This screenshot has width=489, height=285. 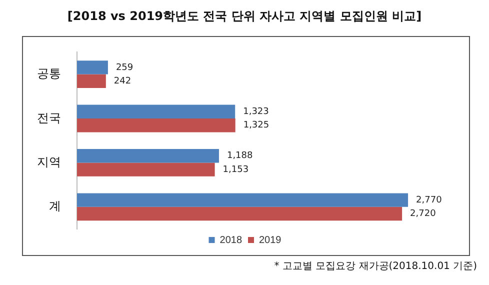 What do you see at coordinates (123, 81) in the screenshot?
I see `data-label: 242` at bounding box center [123, 81].